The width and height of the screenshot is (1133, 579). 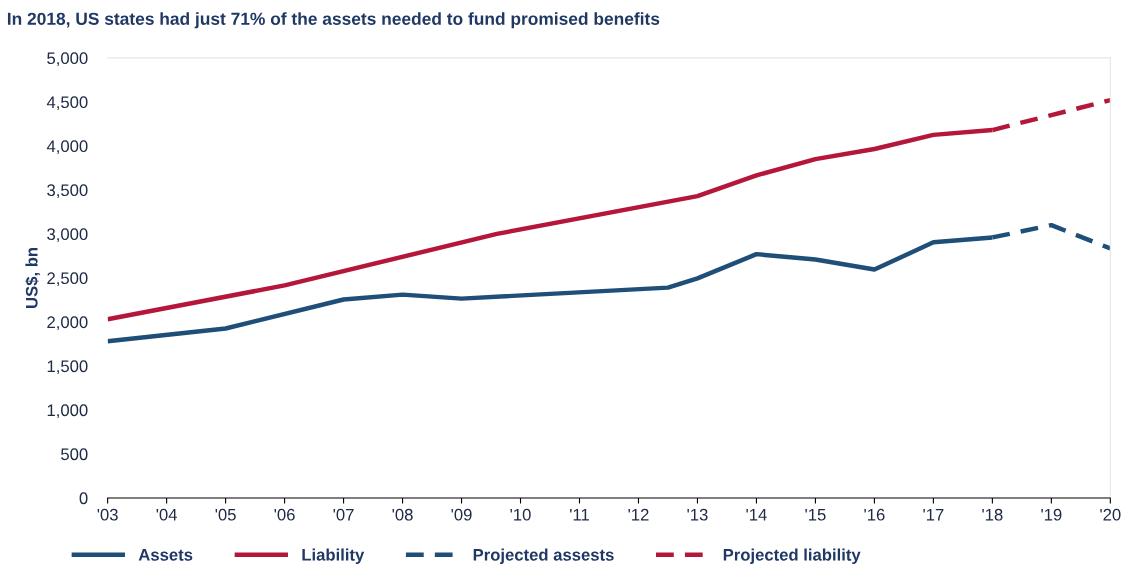 I want to click on y-tick-label: 1,000, so click(x=67, y=411).